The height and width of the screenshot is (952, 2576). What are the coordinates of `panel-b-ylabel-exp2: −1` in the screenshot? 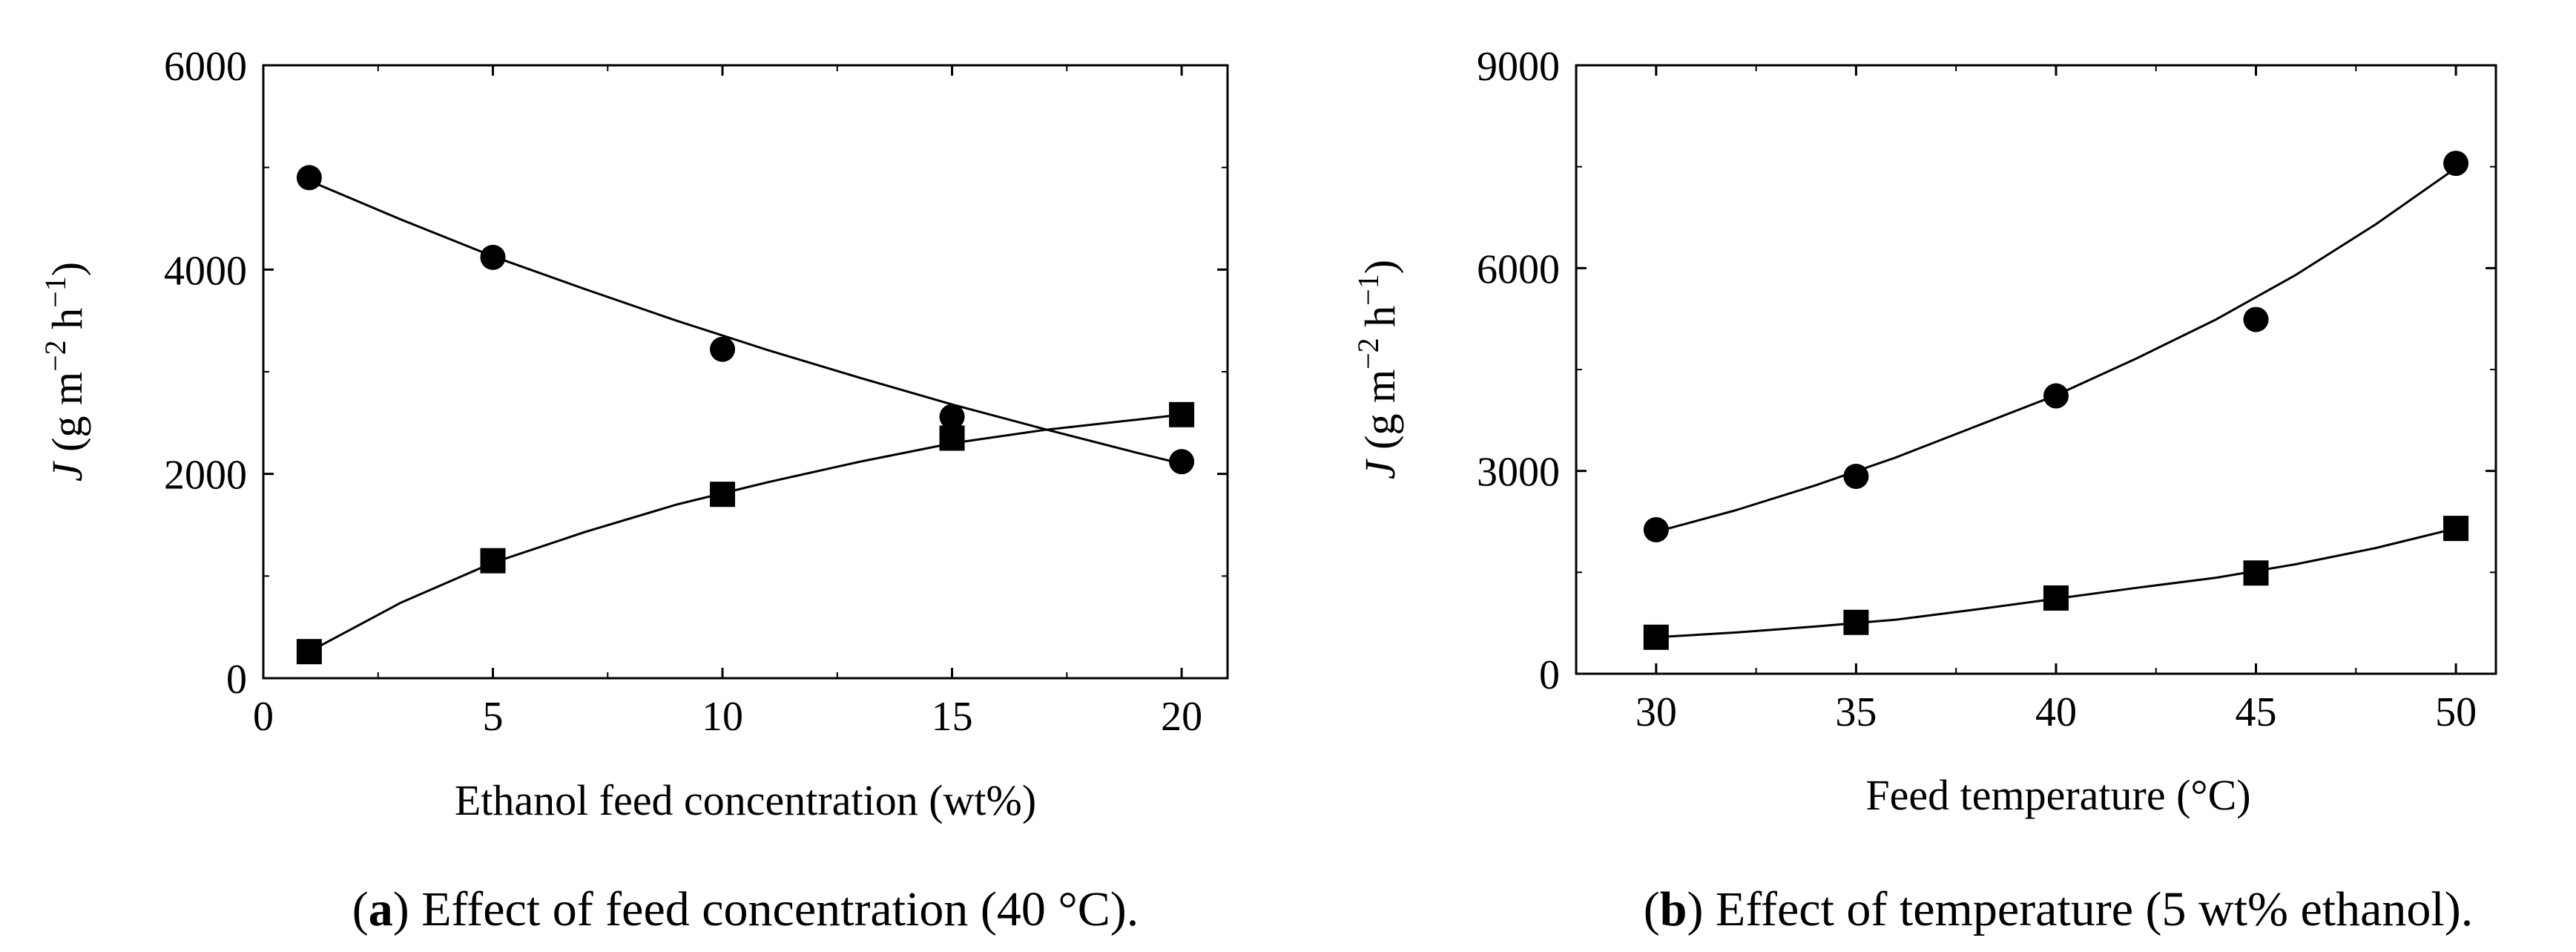 It's located at (1368, 290).